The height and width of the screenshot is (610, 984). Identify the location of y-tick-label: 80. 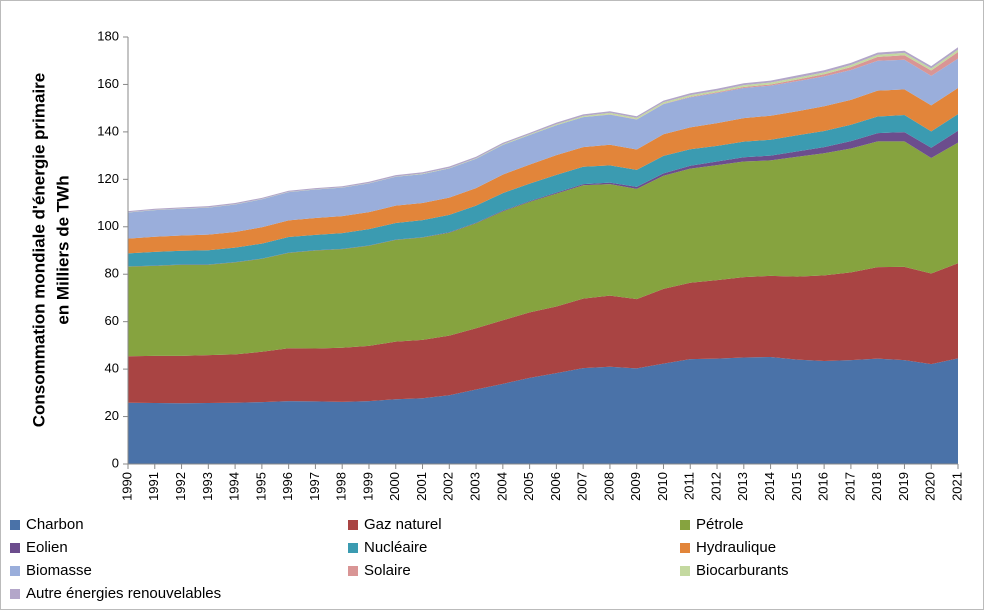
(112, 273).